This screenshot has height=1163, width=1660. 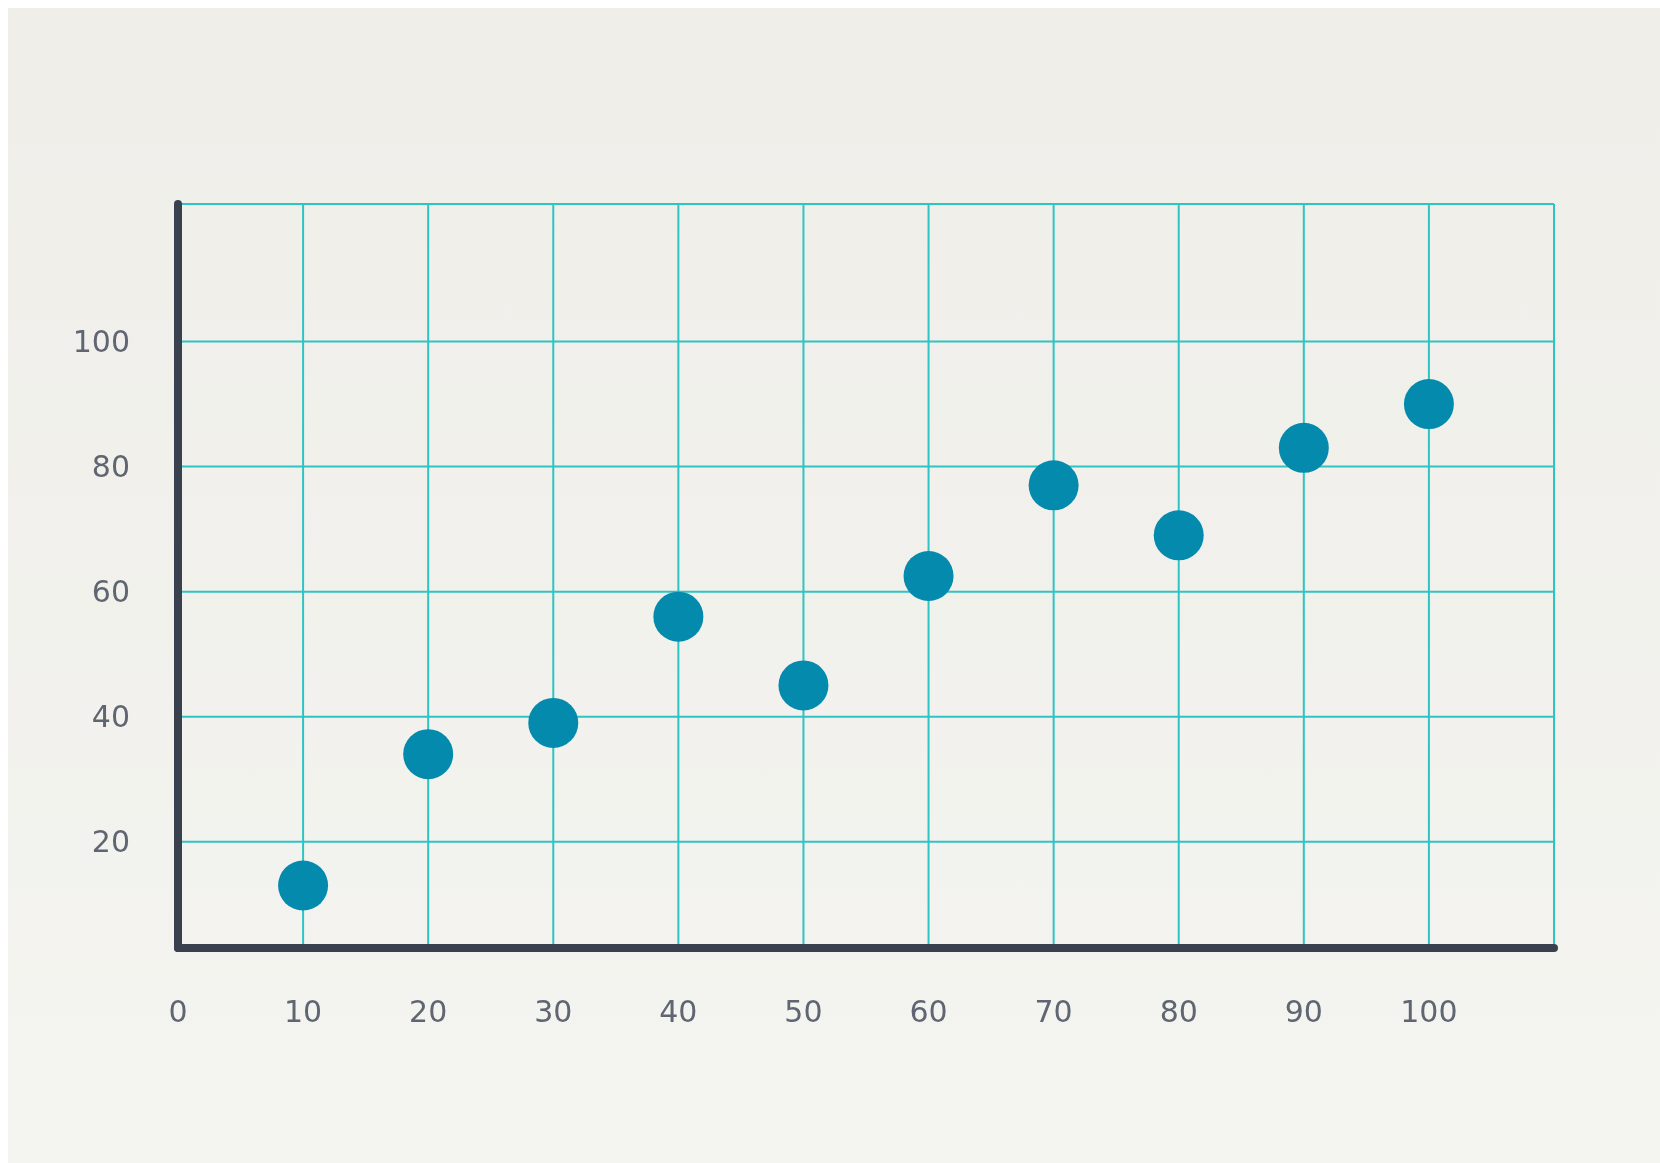 I want to click on x-tick-label: 70, so click(x=1053, y=1011).